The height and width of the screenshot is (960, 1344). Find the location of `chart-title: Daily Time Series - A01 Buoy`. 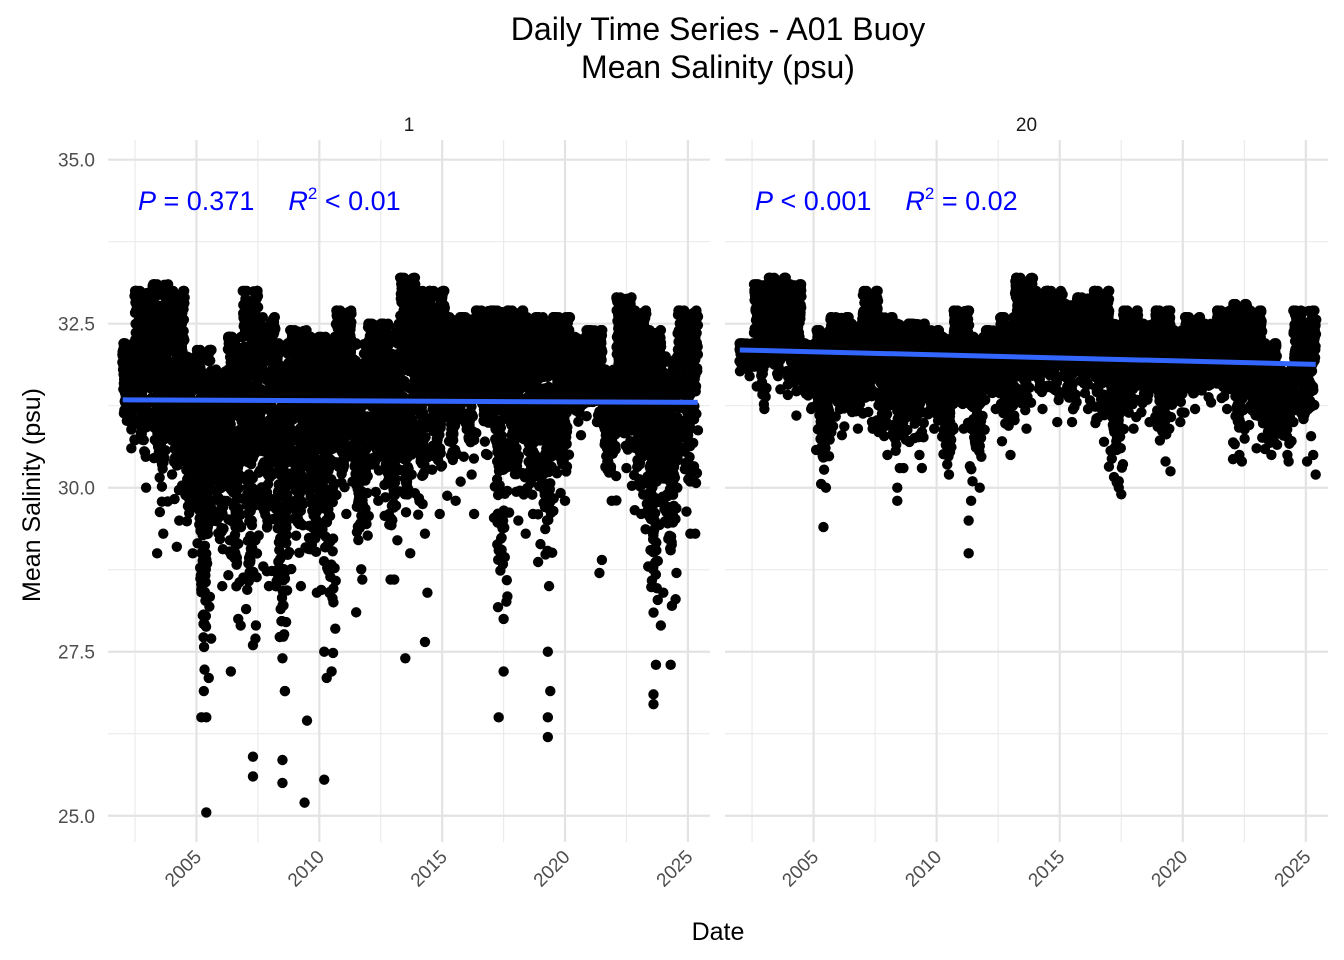

chart-title: Daily Time Series - A01 Buoy is located at coordinates (718, 29).